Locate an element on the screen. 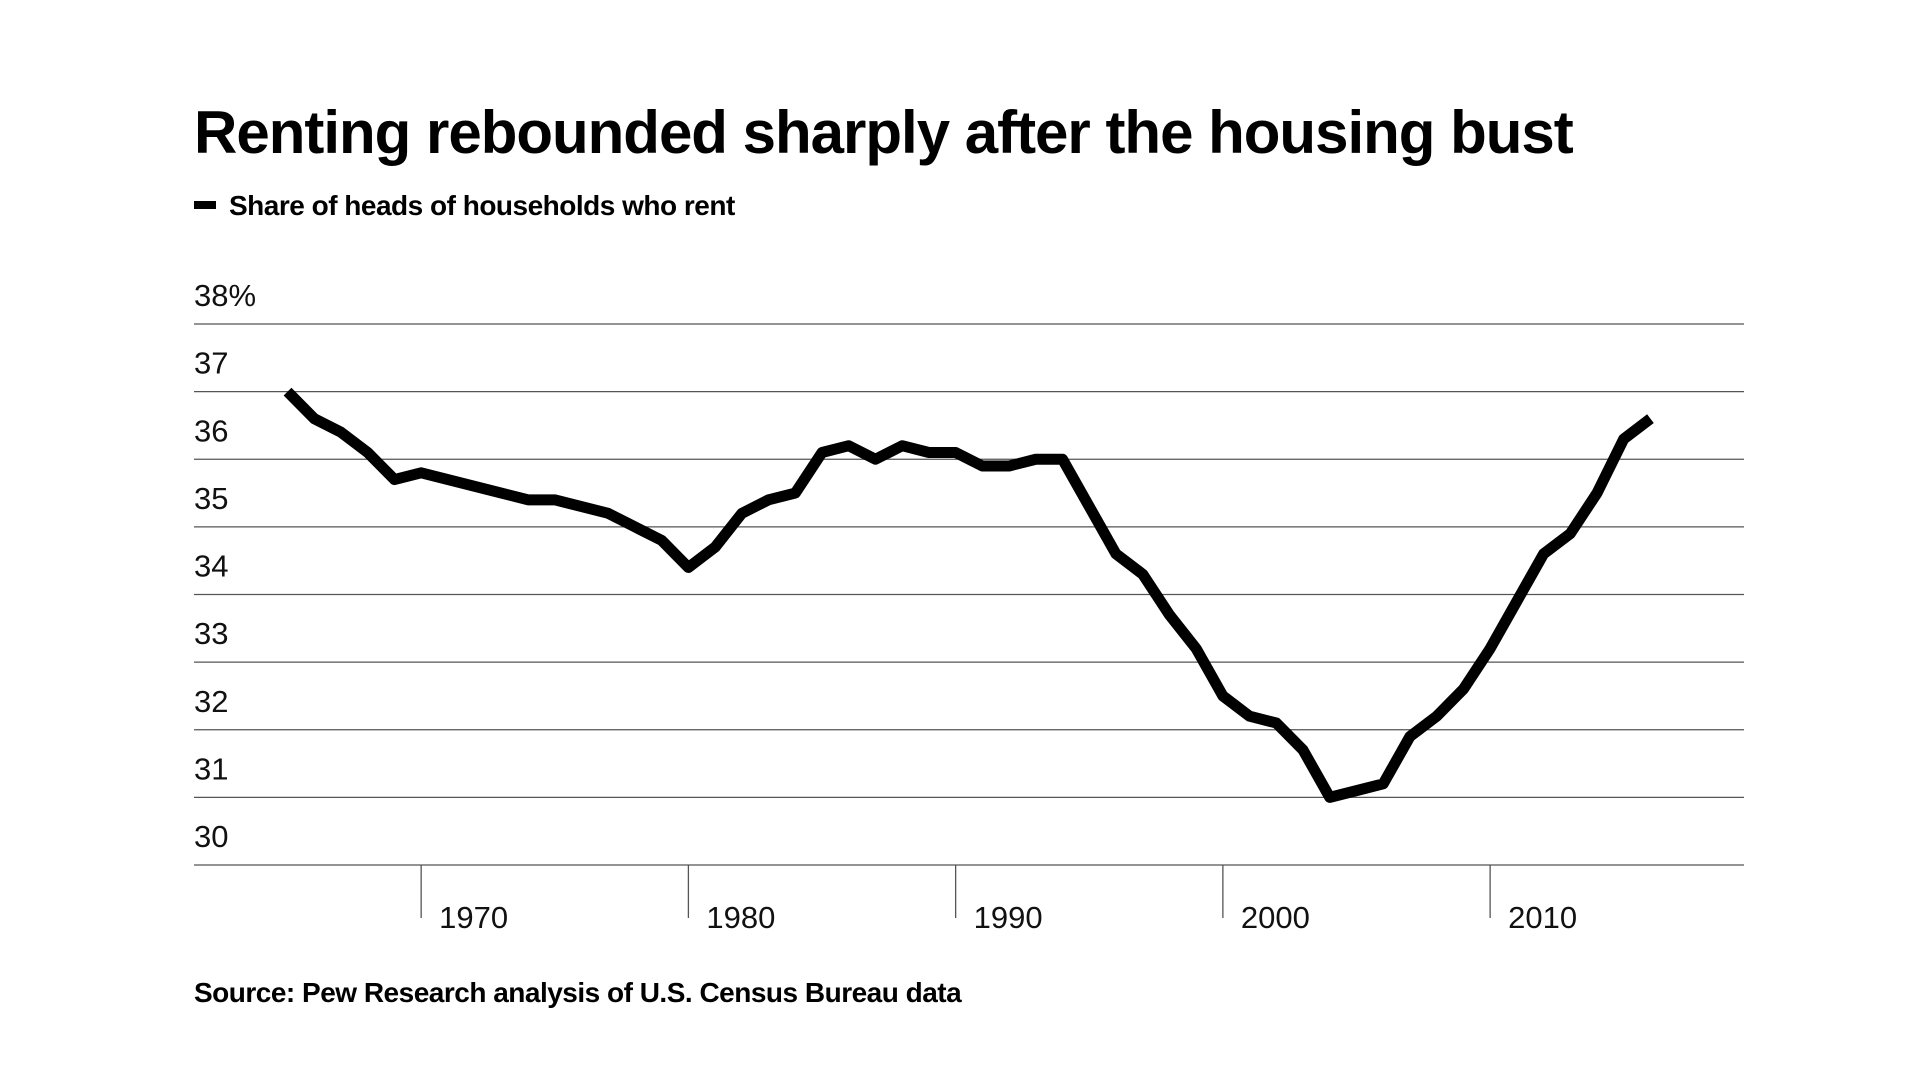 Image resolution: width=1920 pixels, height=1080 pixels. x-tick-label: 1970 is located at coordinates (473, 917).